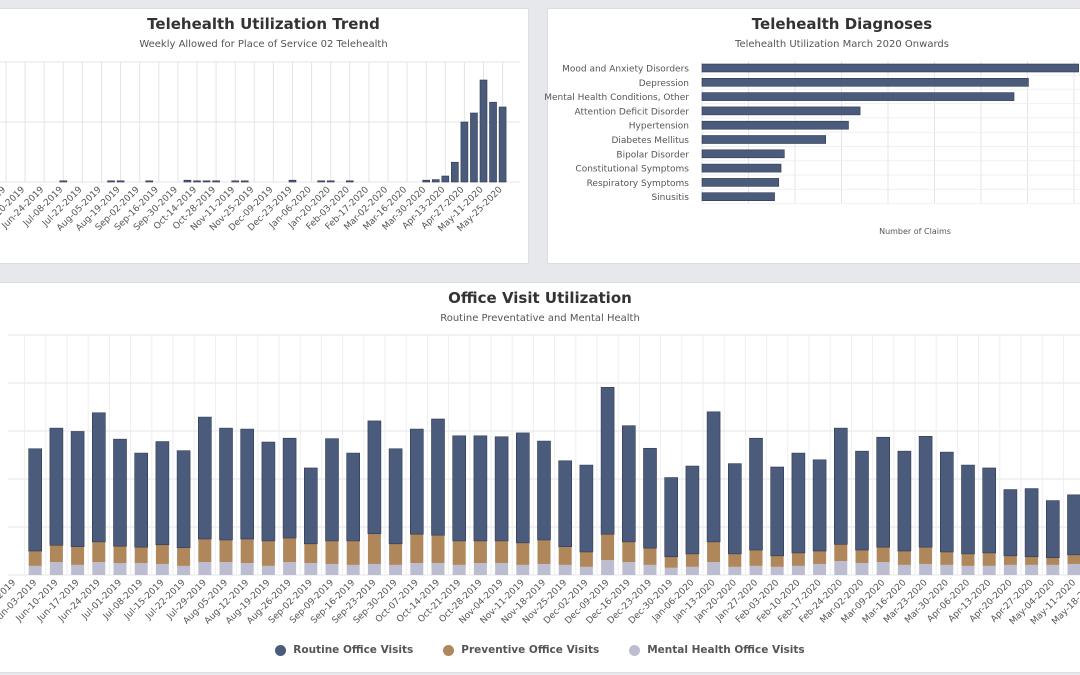 The width and height of the screenshot is (1080, 675). Describe the element at coordinates (650, 141) in the screenshot. I see `category-label: Diabetes Mellitus` at that location.